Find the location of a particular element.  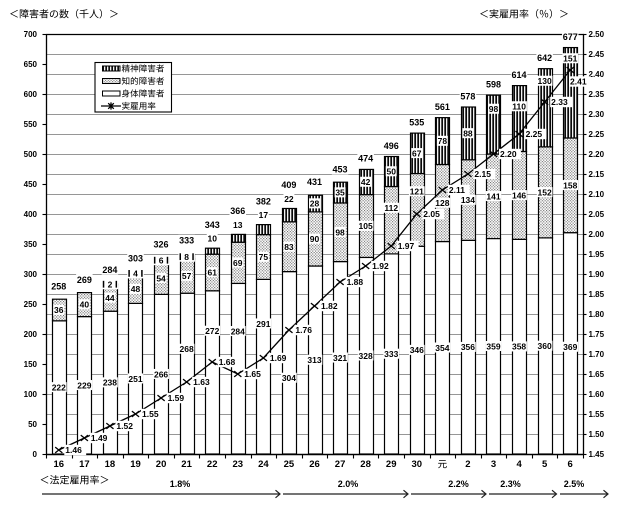

svg-text: 67 is located at coordinates (417, 153).